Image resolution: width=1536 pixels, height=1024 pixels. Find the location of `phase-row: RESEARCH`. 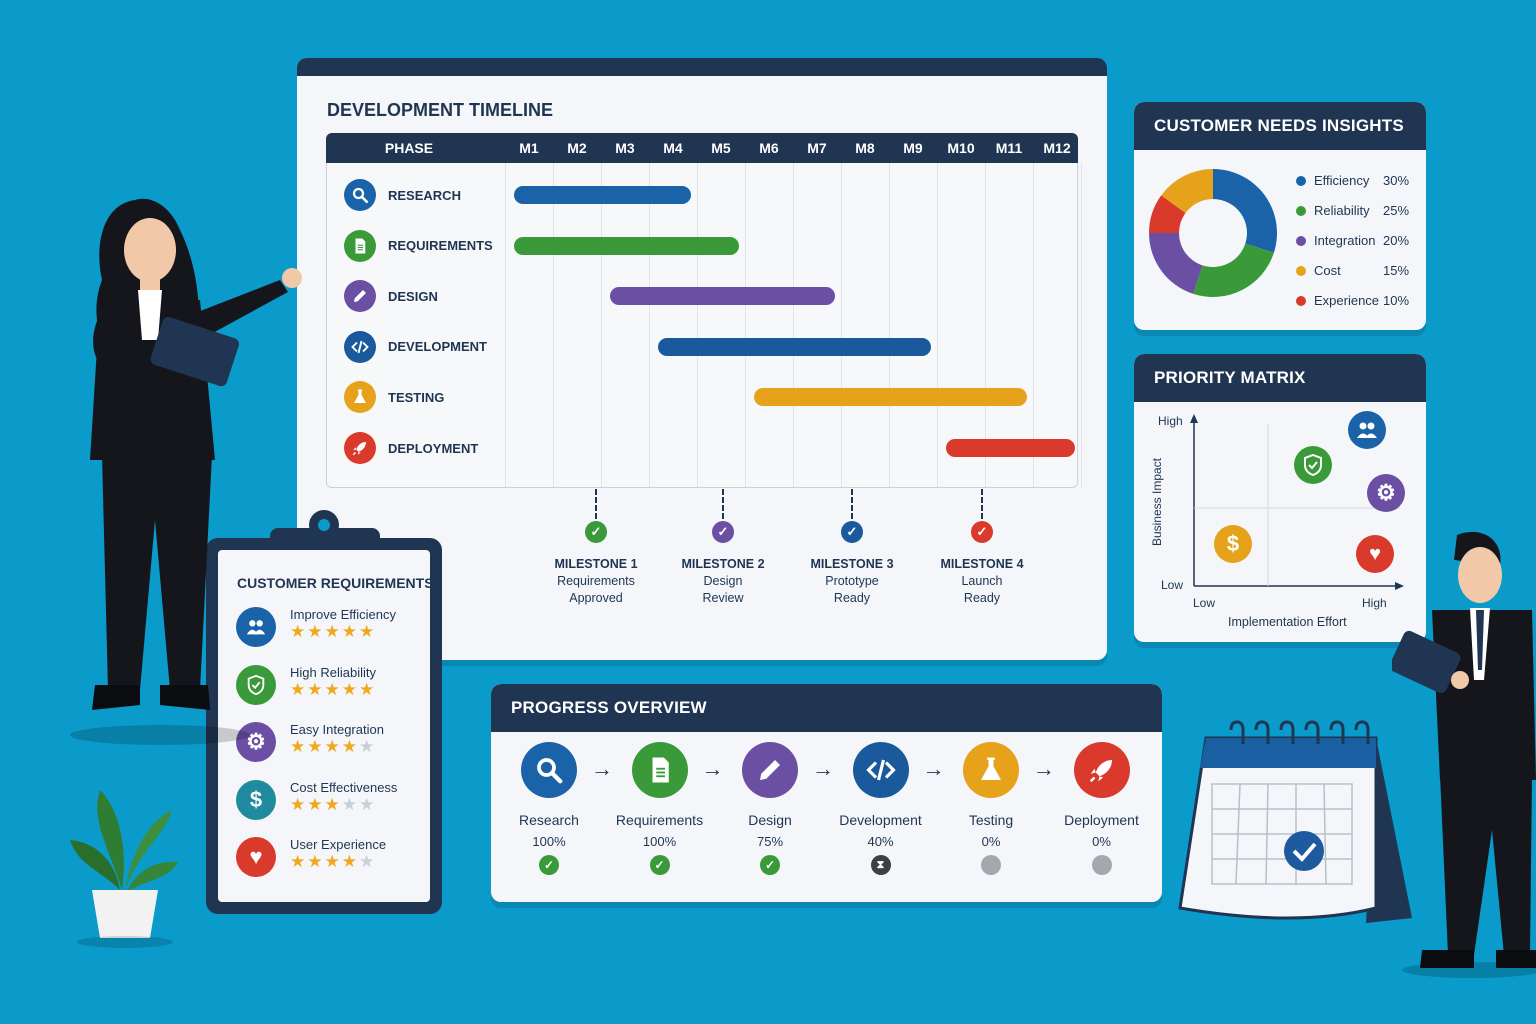

phase-row: RESEARCH is located at coordinates (402, 195).